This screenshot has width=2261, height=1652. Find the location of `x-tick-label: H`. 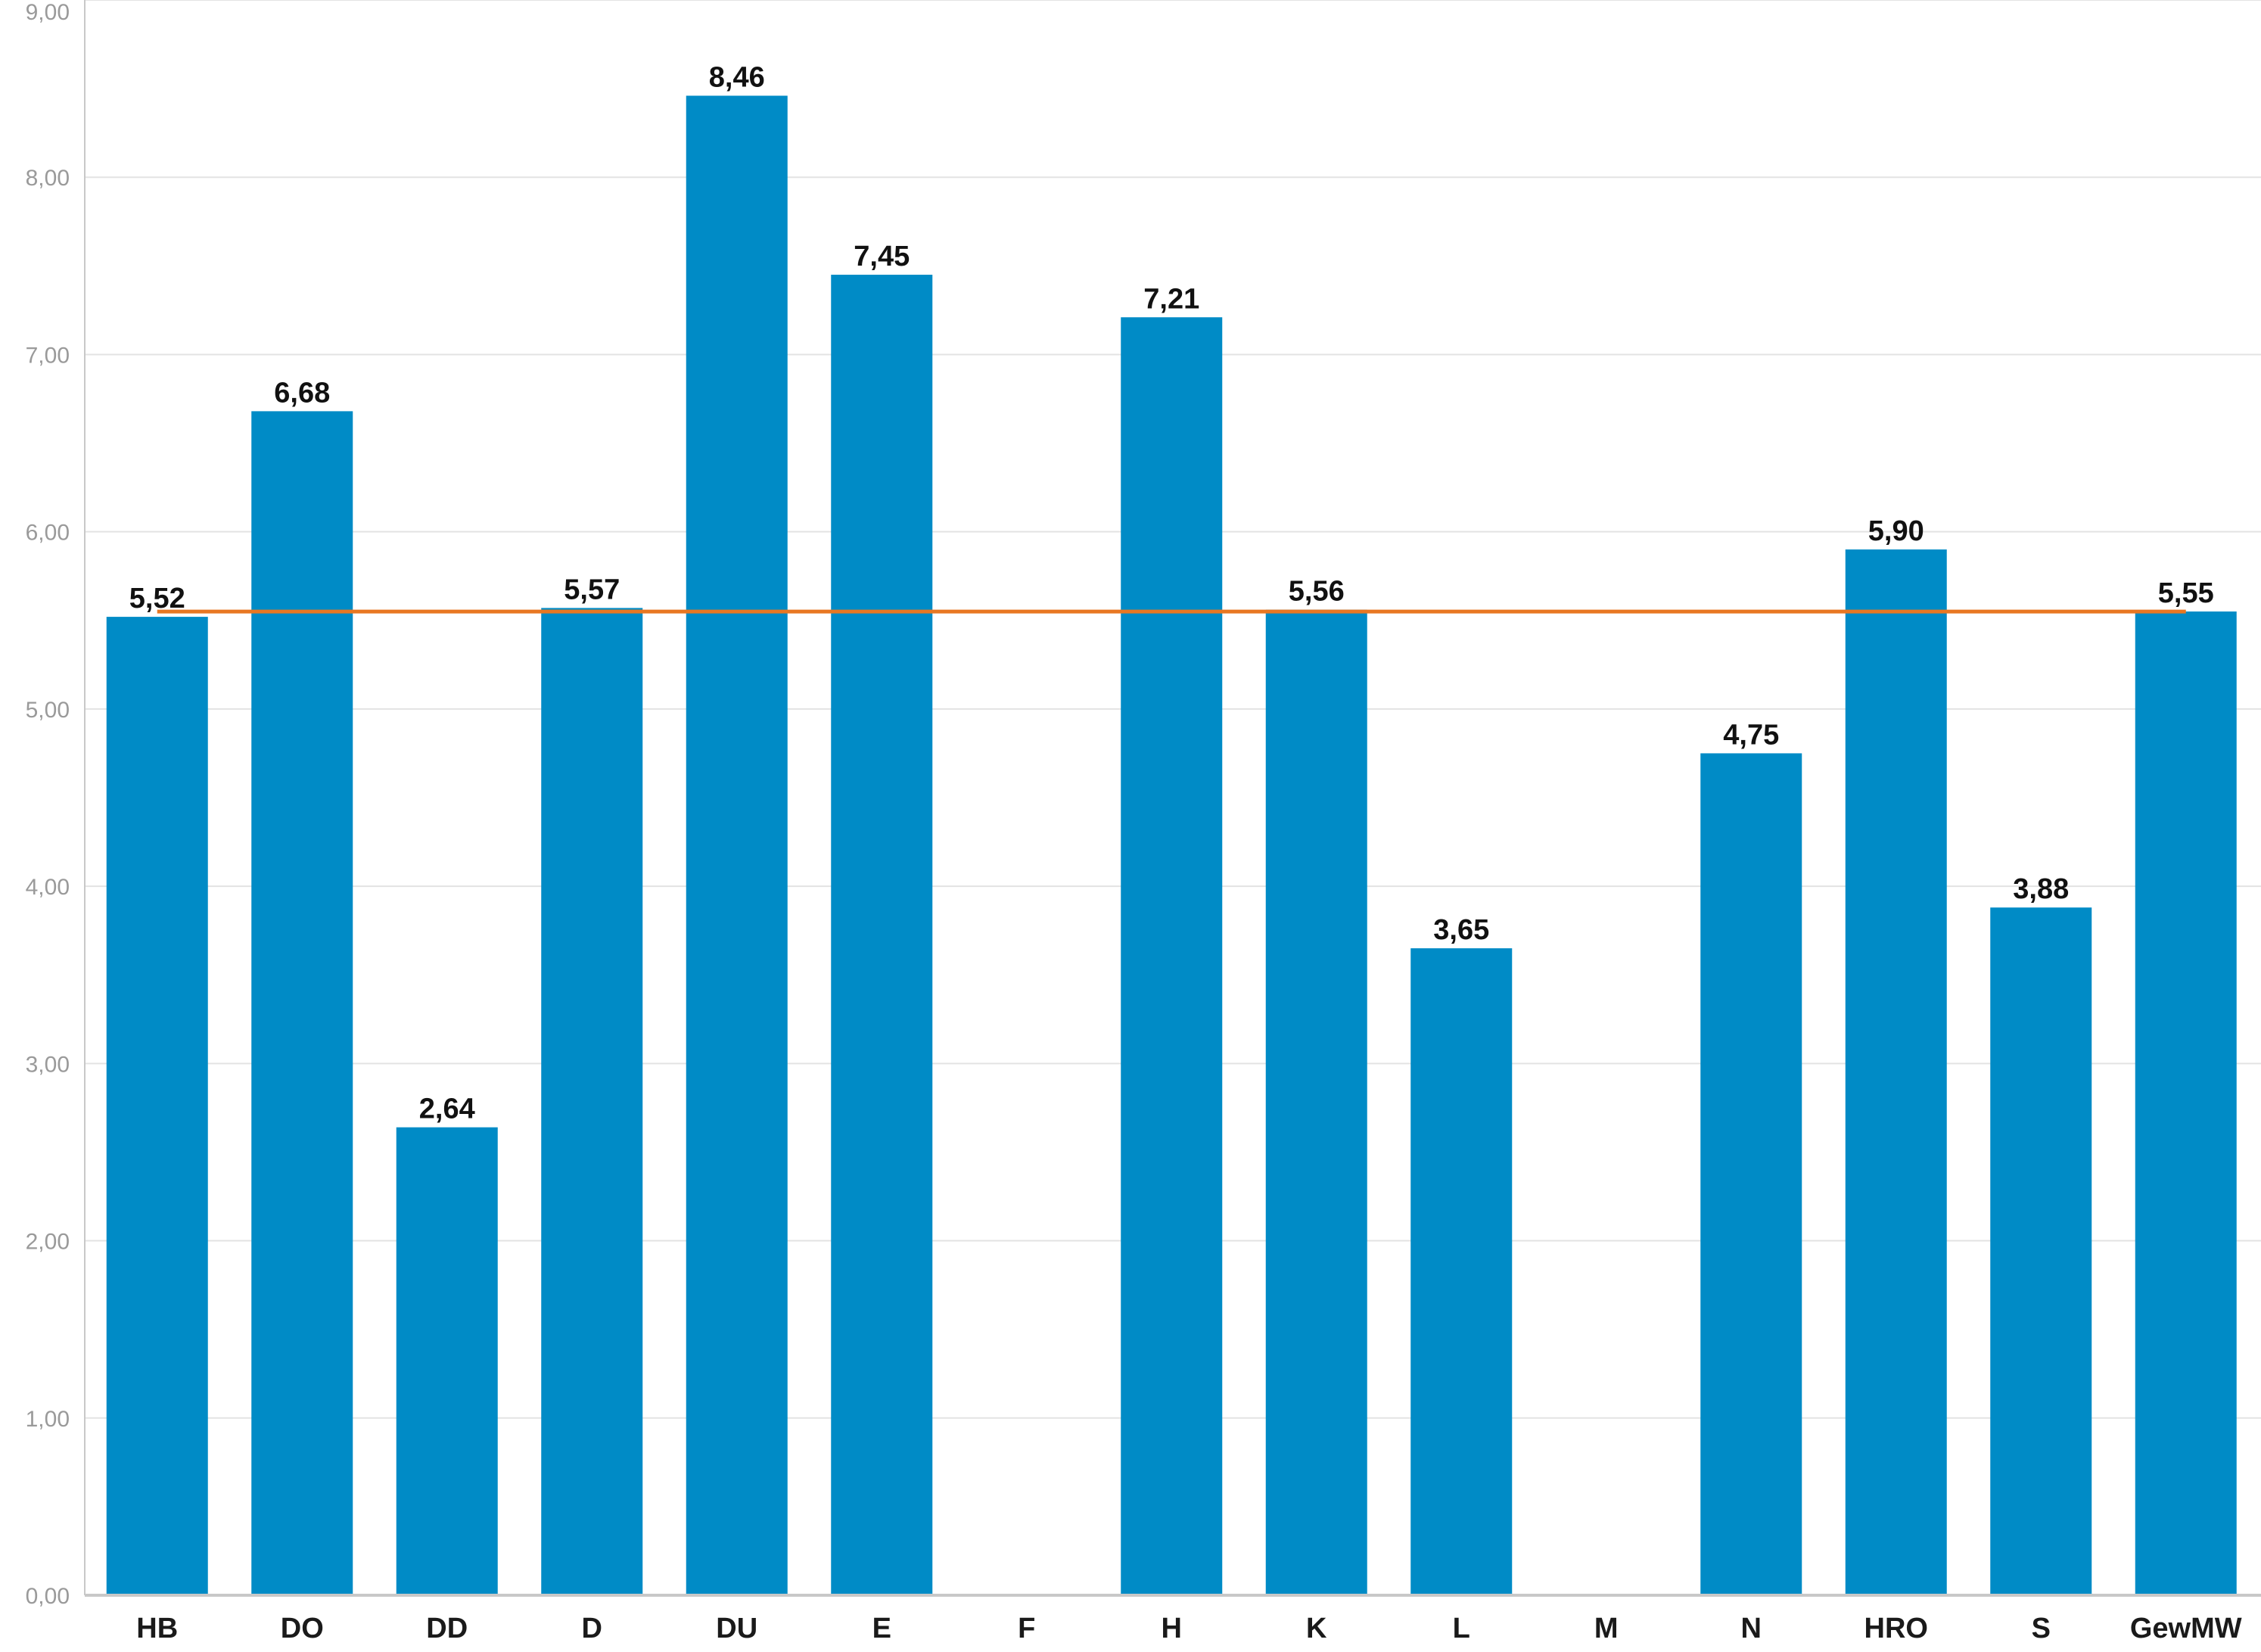

x-tick-label: H is located at coordinates (1172, 1628).